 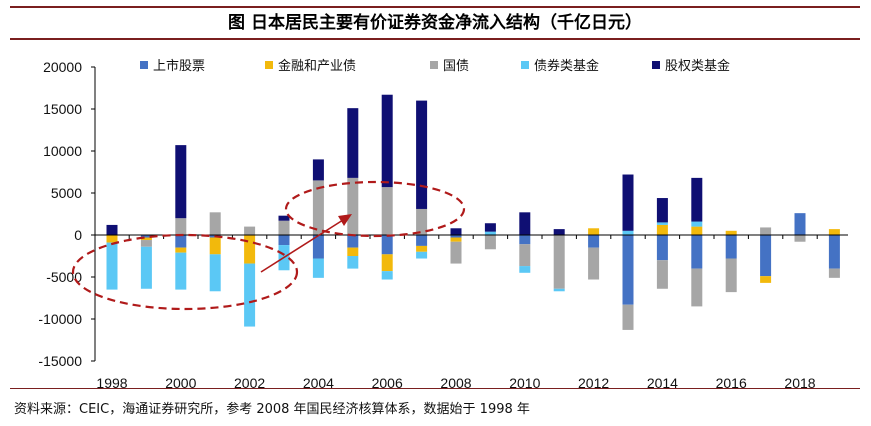 I want to click on x-tick-label: 2002, so click(x=249, y=383).